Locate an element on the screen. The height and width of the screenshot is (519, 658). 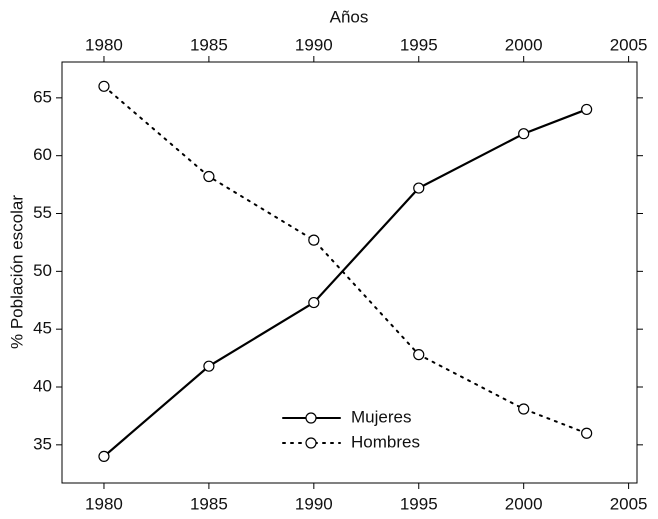
x-tick-label-top: 1985 is located at coordinates (209, 44).